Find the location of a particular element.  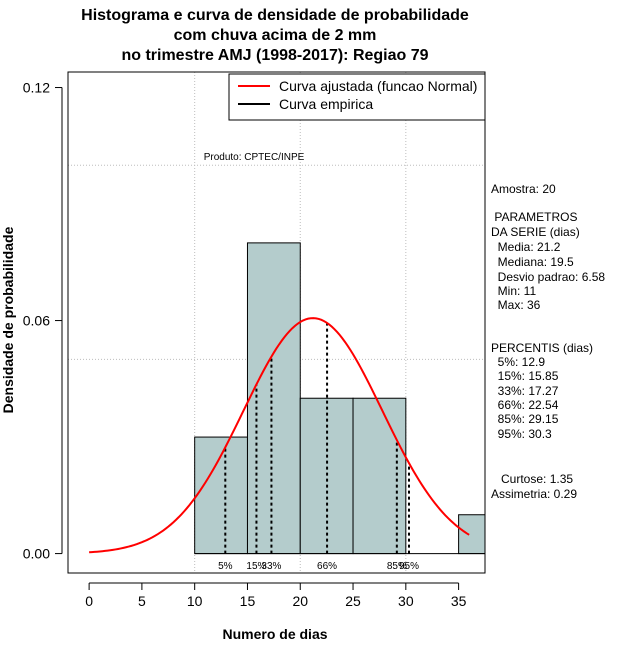

y-tick-label-0: 0.00 is located at coordinates (36, 554).